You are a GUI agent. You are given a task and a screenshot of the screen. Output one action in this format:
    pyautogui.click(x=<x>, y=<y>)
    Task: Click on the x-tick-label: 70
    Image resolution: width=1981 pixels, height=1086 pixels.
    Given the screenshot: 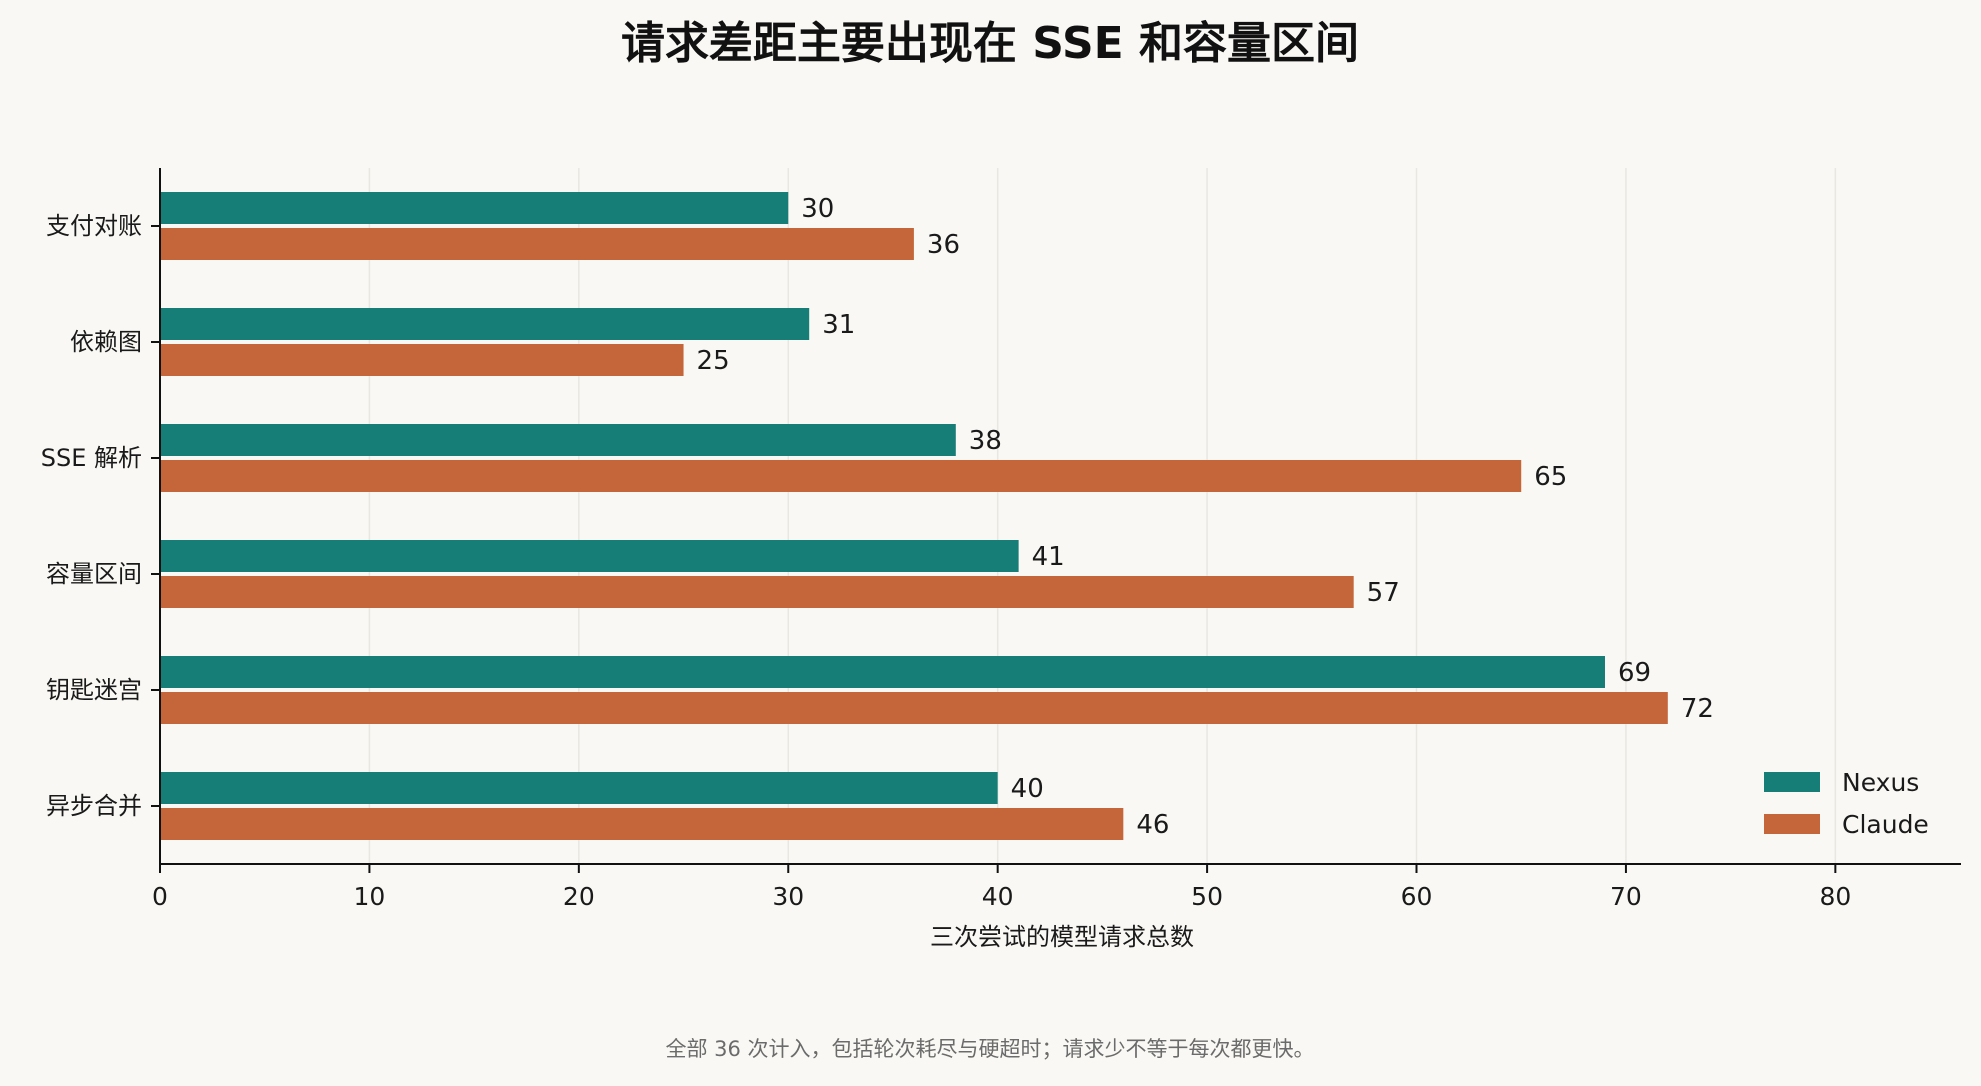 What is the action you would take?
    pyautogui.click(x=1626, y=896)
    